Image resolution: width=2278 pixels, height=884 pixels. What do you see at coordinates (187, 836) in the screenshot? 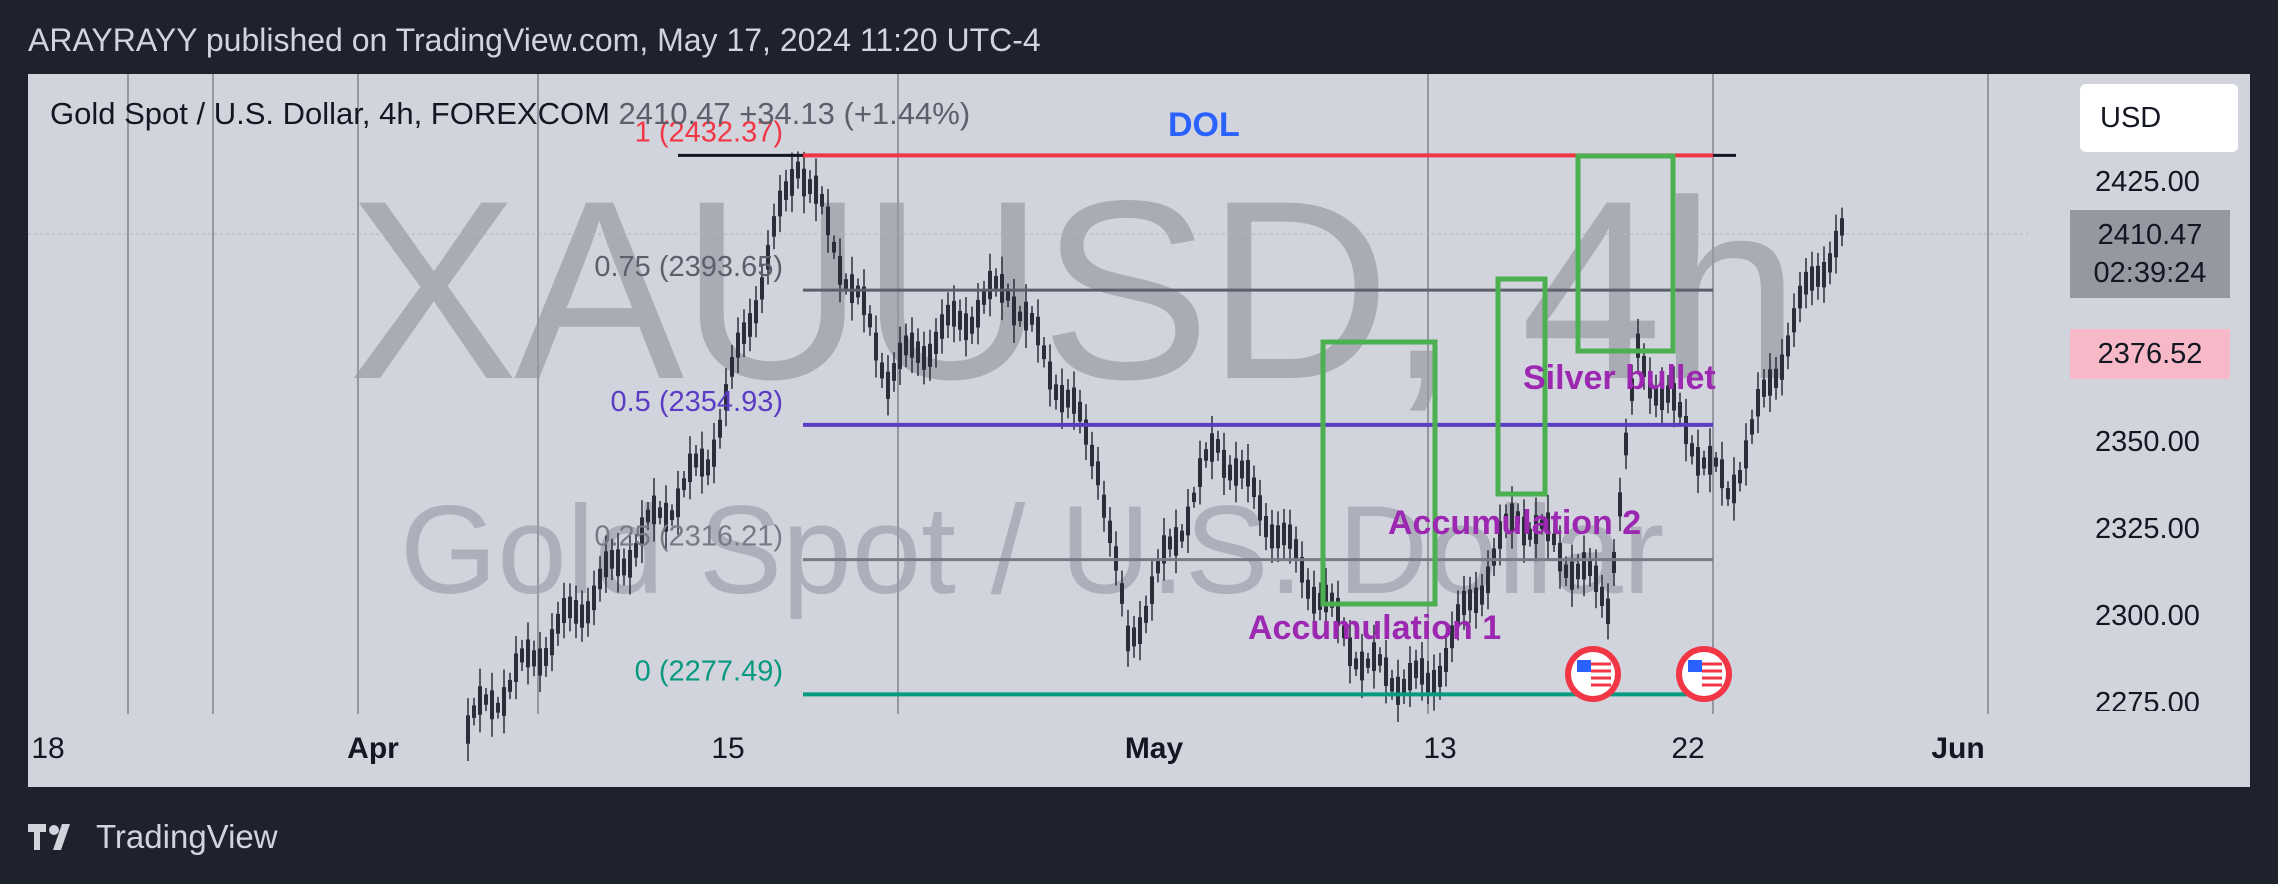
I see `tradingview-brand: TradingView` at bounding box center [187, 836].